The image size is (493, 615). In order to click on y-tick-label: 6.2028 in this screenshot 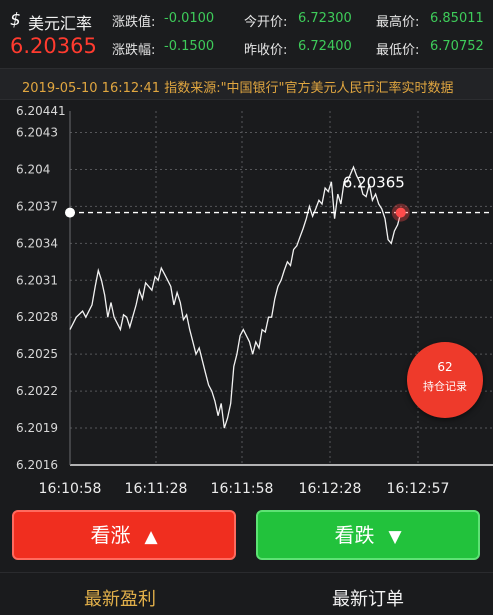, I will do `click(37, 317)`.